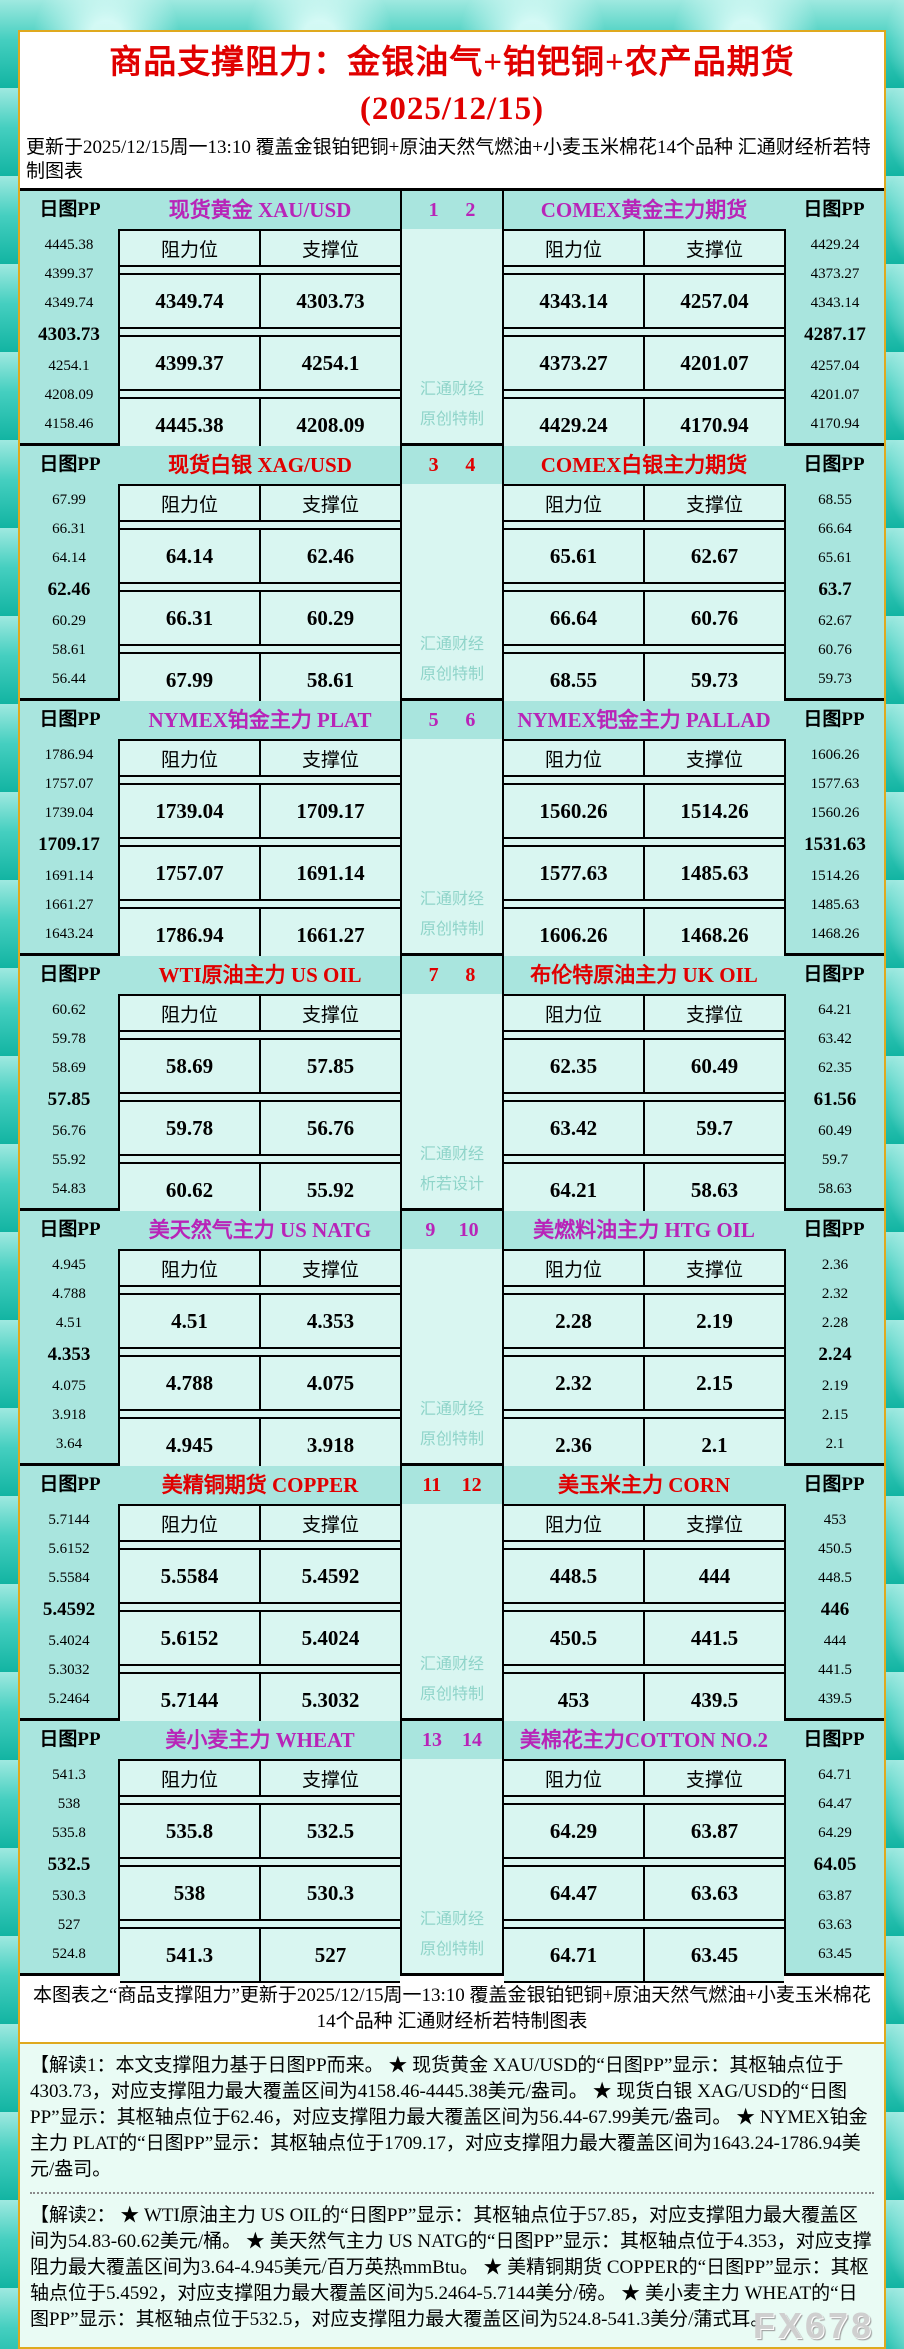 Image resolution: width=904 pixels, height=2349 pixels. Describe the element at coordinates (835, 1804) in the screenshot. I see `pp-value: 64.47` at that location.